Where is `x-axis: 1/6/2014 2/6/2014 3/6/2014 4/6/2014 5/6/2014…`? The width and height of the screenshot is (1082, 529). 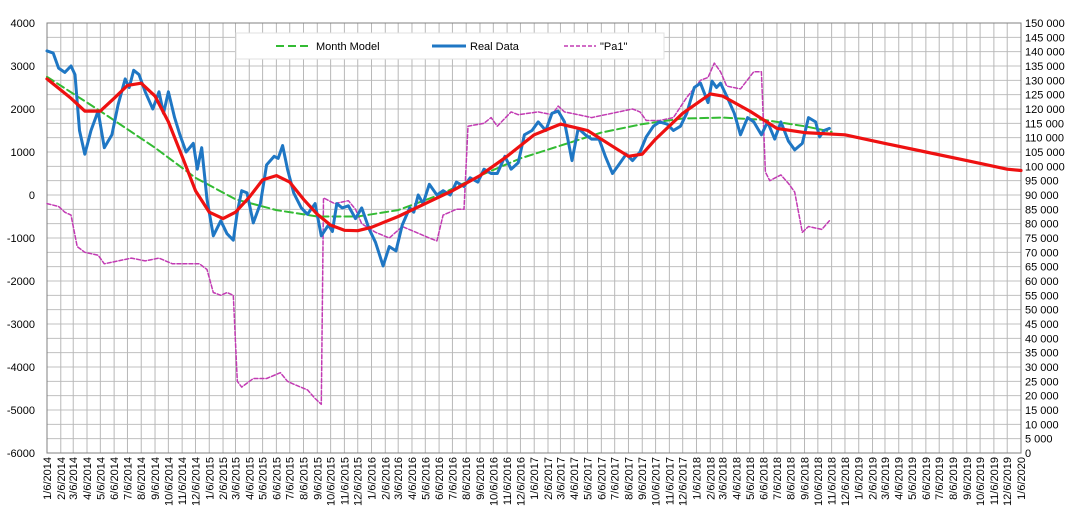
x-axis: 1/6/2014 2/6/2014 3/6/2014 4/6/2014 5/6/2014… is located at coordinates (535, 481).